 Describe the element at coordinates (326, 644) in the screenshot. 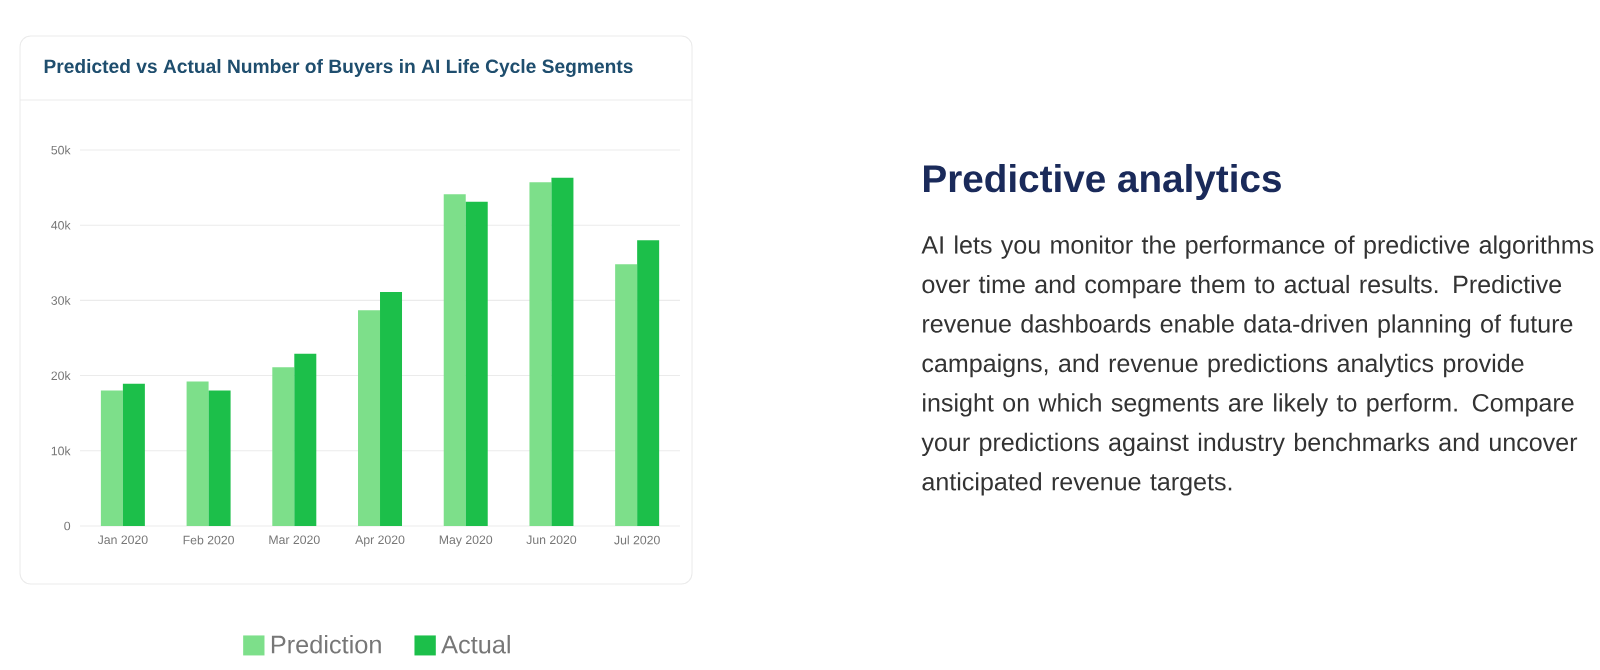

I see `legend-label: Prediction` at that location.